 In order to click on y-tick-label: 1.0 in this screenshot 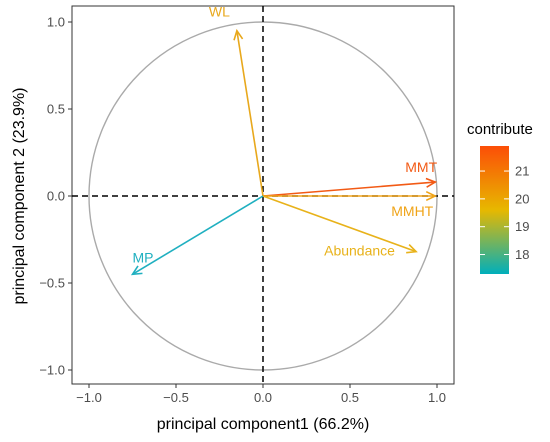, I will do `click(56, 22)`.